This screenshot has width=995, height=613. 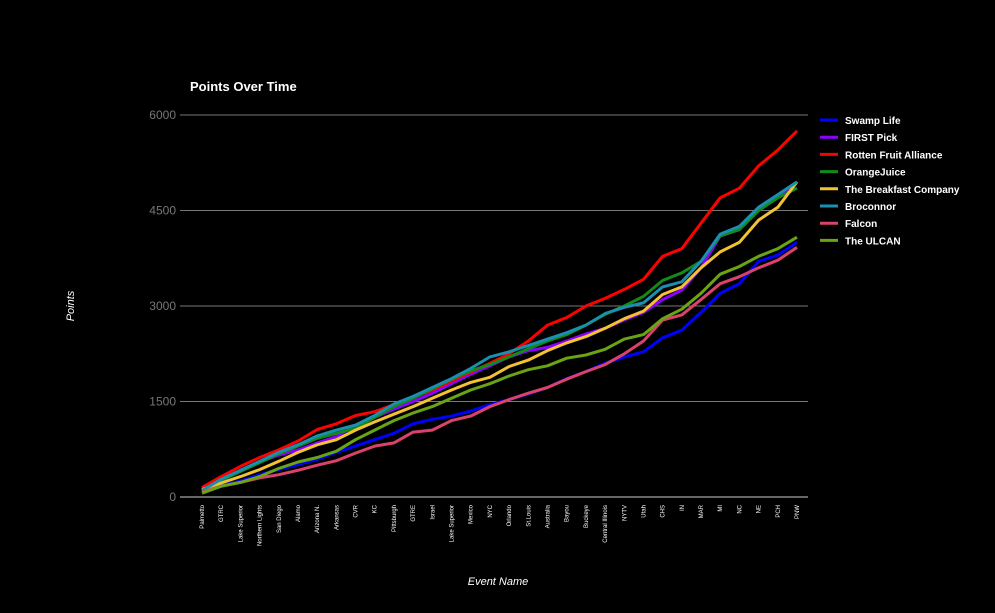 I want to click on x-tick-label: St.Louis, so click(x=529, y=516).